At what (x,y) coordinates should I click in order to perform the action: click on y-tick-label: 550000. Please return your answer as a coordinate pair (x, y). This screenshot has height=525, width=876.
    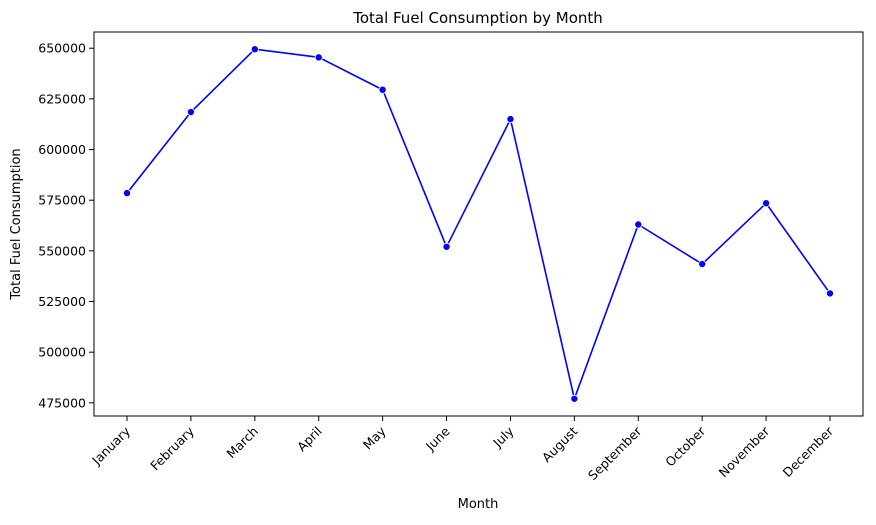
    Looking at the image, I should click on (62, 250).